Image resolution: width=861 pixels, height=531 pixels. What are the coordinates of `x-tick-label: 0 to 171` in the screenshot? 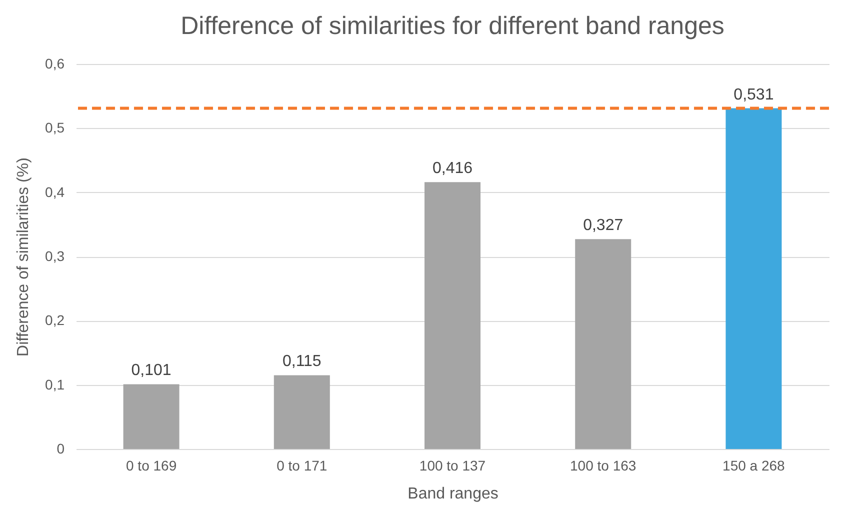 It's located at (302, 466).